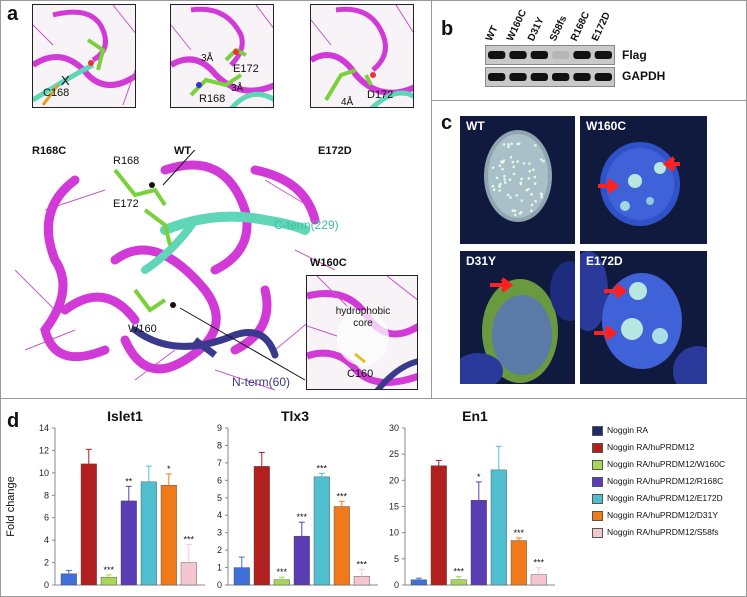 This screenshot has width=747, height=597. Describe the element at coordinates (207, 58) in the screenshot. I see `inset-wt-dist1: 3Å` at that location.